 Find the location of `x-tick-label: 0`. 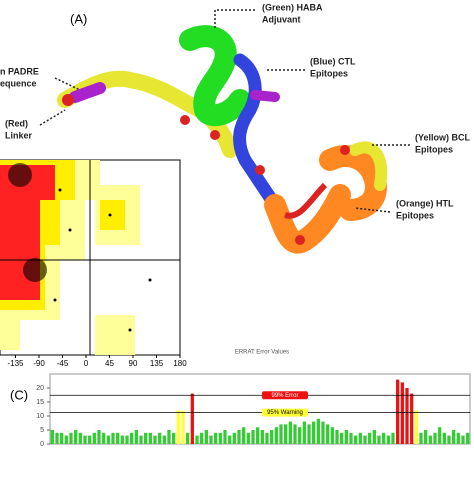

x-tick-label: 0 is located at coordinates (86, 363).